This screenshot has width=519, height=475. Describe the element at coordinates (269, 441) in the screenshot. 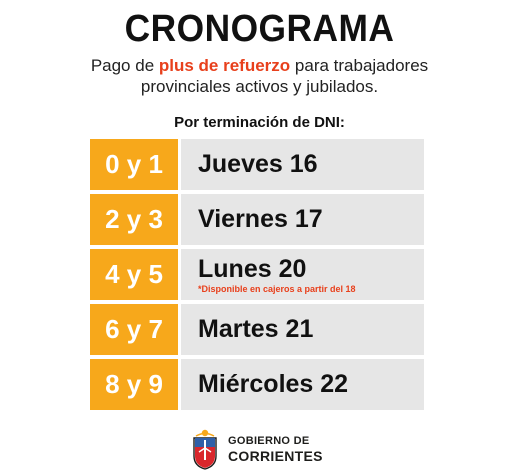

I see `wordmark-line-1: GOBIERNO DE` at that location.